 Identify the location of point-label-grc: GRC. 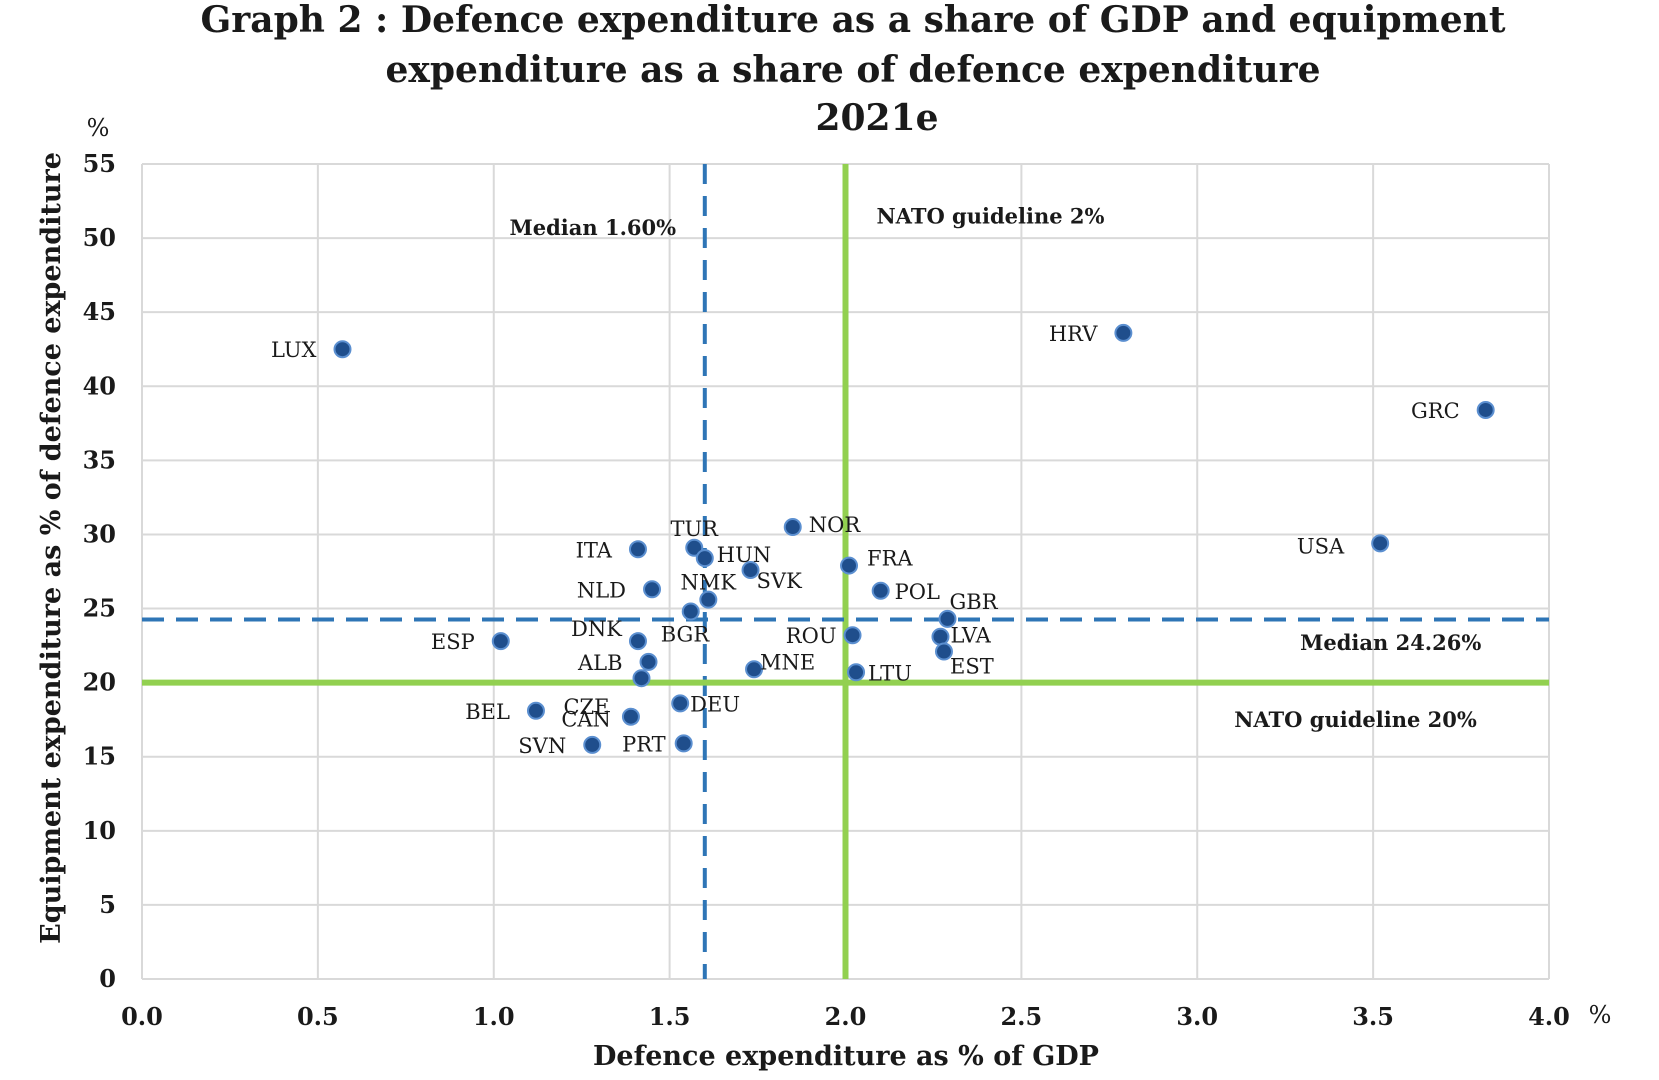
(1435, 411).